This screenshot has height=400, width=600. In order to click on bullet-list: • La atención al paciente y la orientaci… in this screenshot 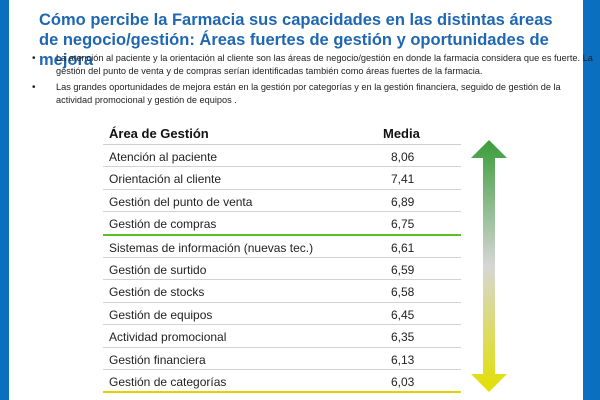, I will do `click(311, 81)`.